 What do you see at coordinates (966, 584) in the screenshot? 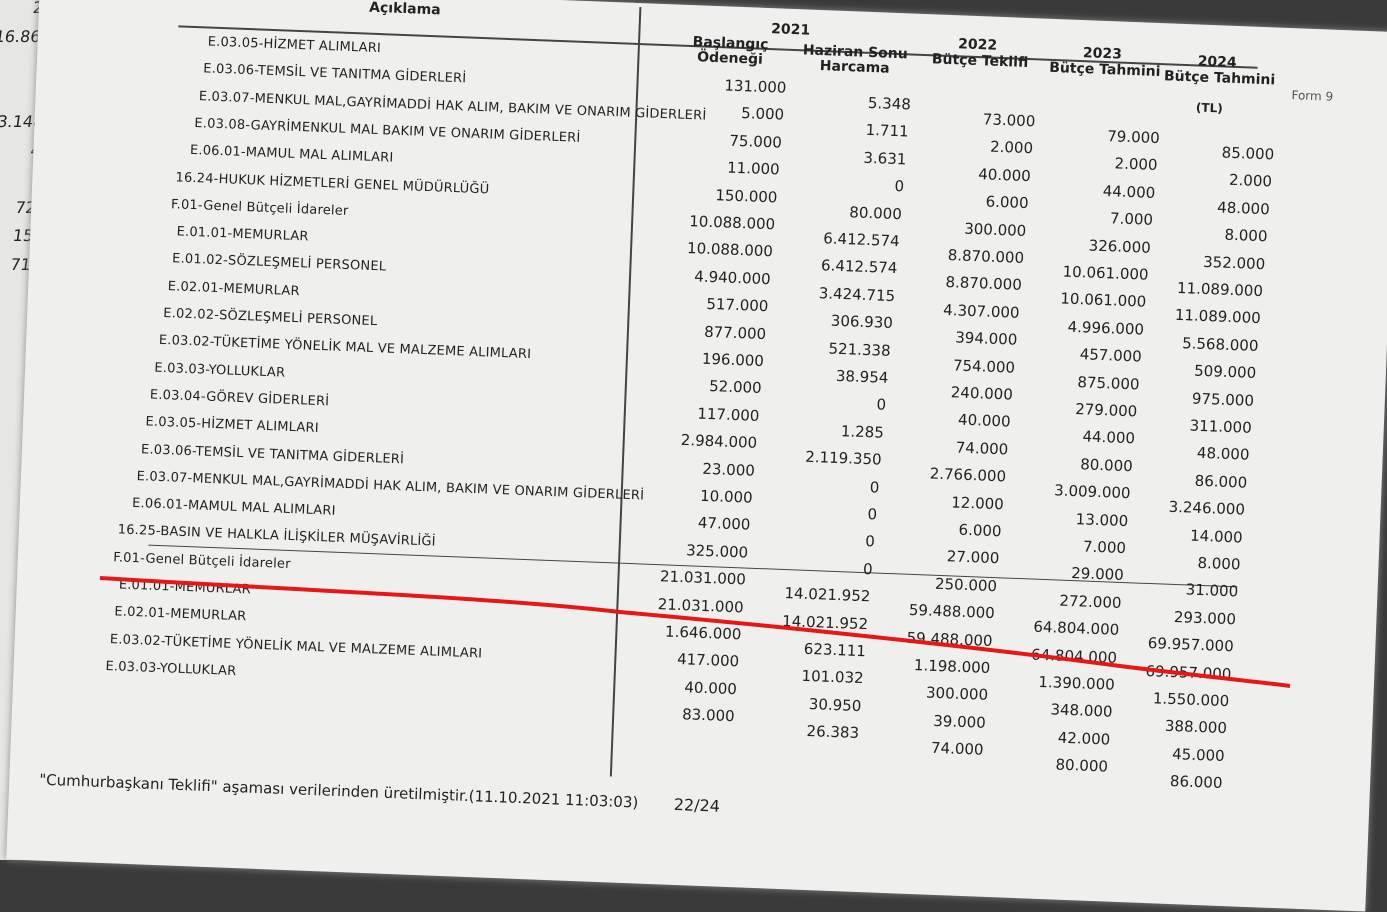
I see `cell-value: 250.000` at bounding box center [966, 584].